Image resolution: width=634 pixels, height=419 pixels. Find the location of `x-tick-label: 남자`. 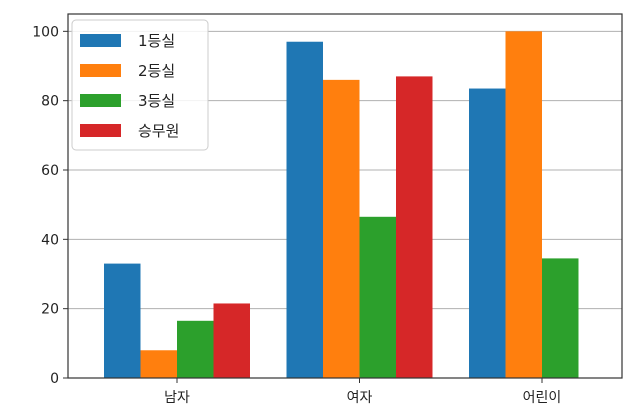

x-tick-label: 남자 is located at coordinates (177, 398).